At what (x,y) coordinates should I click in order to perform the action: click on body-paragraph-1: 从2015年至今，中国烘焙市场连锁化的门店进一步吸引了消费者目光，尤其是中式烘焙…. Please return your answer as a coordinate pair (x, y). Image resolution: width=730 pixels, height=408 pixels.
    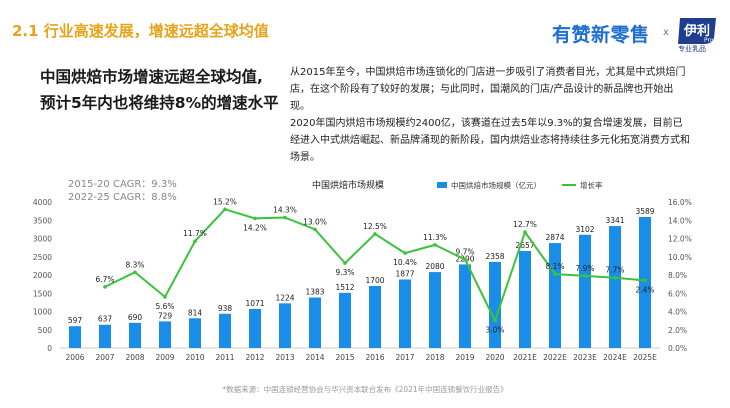
    Looking at the image, I should click on (488, 89).